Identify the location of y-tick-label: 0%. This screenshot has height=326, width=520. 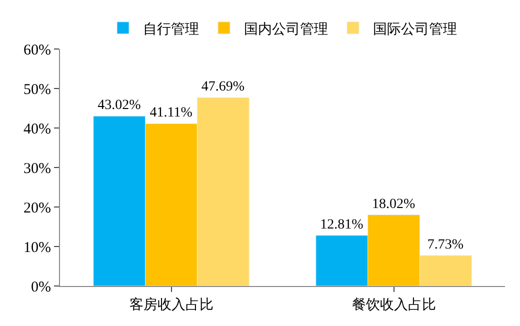
(41, 287).